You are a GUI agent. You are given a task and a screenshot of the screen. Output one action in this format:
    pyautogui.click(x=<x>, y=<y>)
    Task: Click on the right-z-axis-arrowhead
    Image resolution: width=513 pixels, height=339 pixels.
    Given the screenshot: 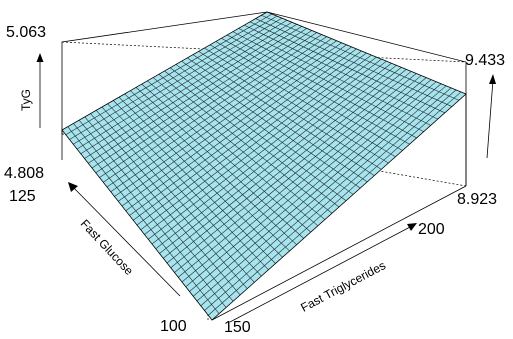 What is the action you would take?
    pyautogui.click(x=492, y=79)
    